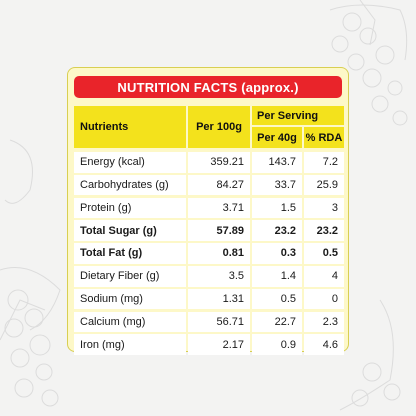 The width and height of the screenshot is (416, 416). What do you see at coordinates (324, 185) in the screenshot?
I see `rda-value: 25.9` at bounding box center [324, 185].